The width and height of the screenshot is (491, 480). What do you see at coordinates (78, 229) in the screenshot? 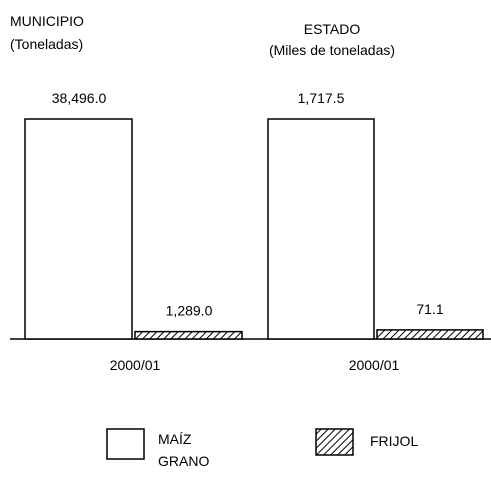
I see `municipio-maiz-bar` at bounding box center [78, 229].